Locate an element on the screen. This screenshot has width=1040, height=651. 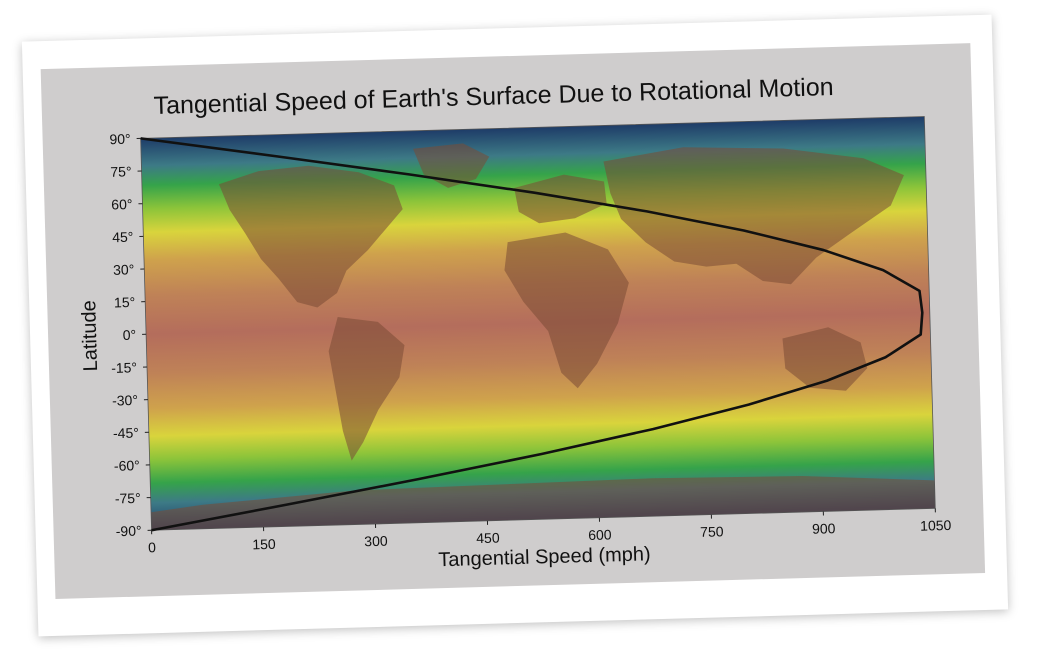
y-tick-label: 0° is located at coordinates (129, 335).